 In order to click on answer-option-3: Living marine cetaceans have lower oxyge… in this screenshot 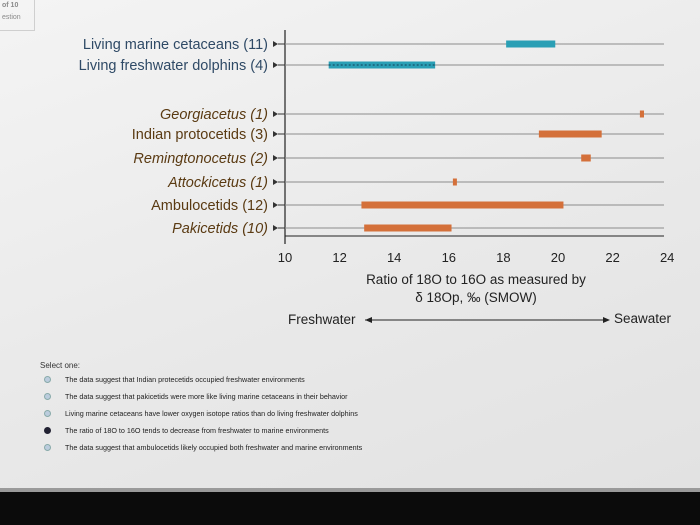, I will do `click(201, 413)`.